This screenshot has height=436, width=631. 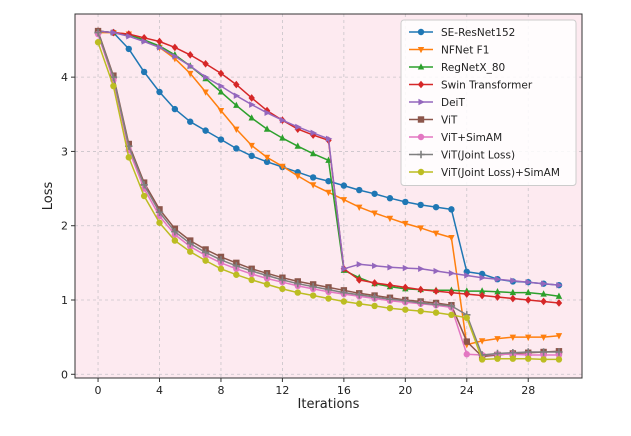 What do you see at coordinates (466, 354) in the screenshot?
I see `data-point-vit-simam` at bounding box center [466, 354].